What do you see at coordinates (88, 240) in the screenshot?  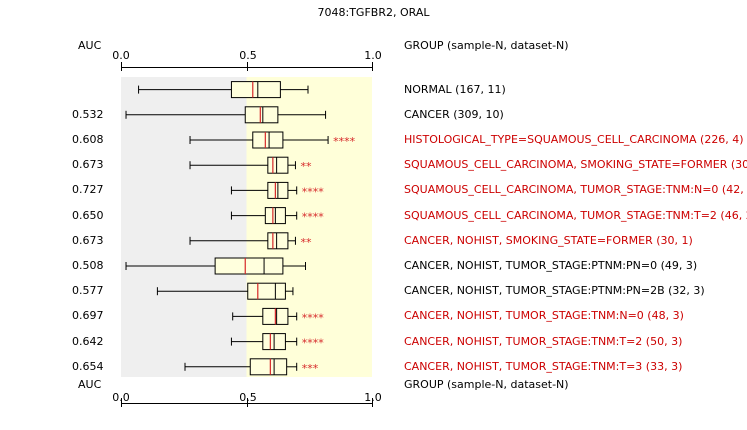 I see `auc-value-6: 0.673` at bounding box center [88, 240].